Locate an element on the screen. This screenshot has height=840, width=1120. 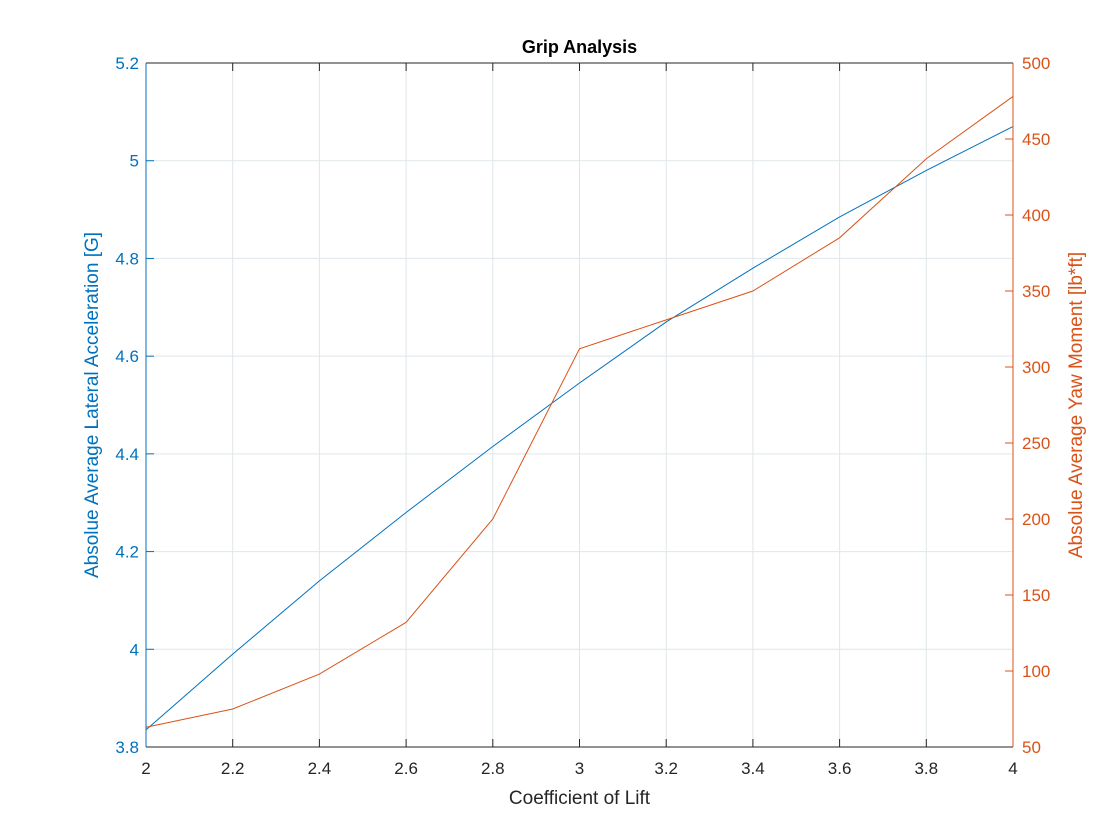
y-right-tick-label: 350 is located at coordinates (1036, 291).